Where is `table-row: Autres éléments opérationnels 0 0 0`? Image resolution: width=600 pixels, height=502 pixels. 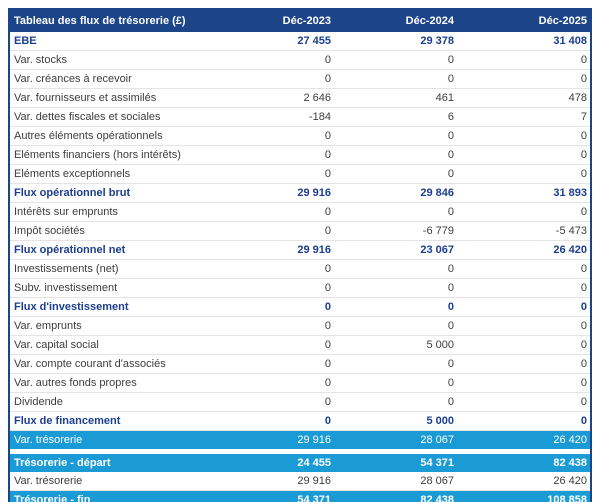
table-row: Autres éléments opérationnels 0 0 0 is located at coordinates (300, 136).